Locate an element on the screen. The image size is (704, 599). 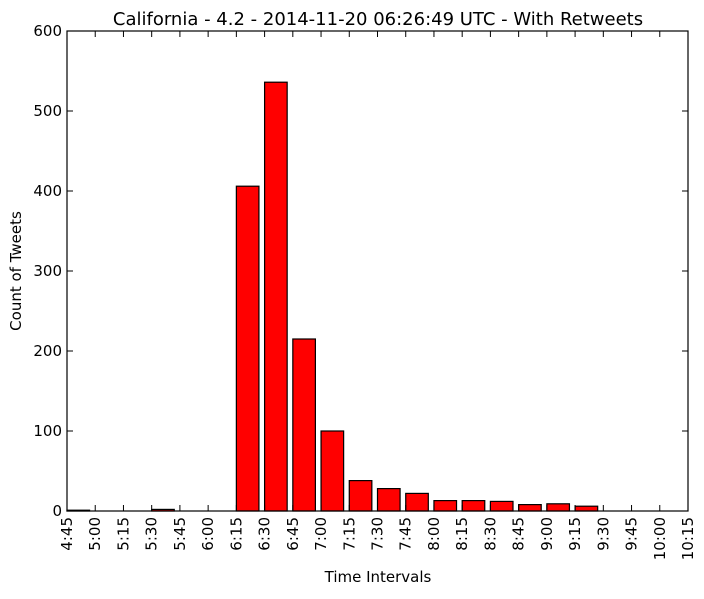
y-tick-label: 200 is located at coordinates (47, 351).